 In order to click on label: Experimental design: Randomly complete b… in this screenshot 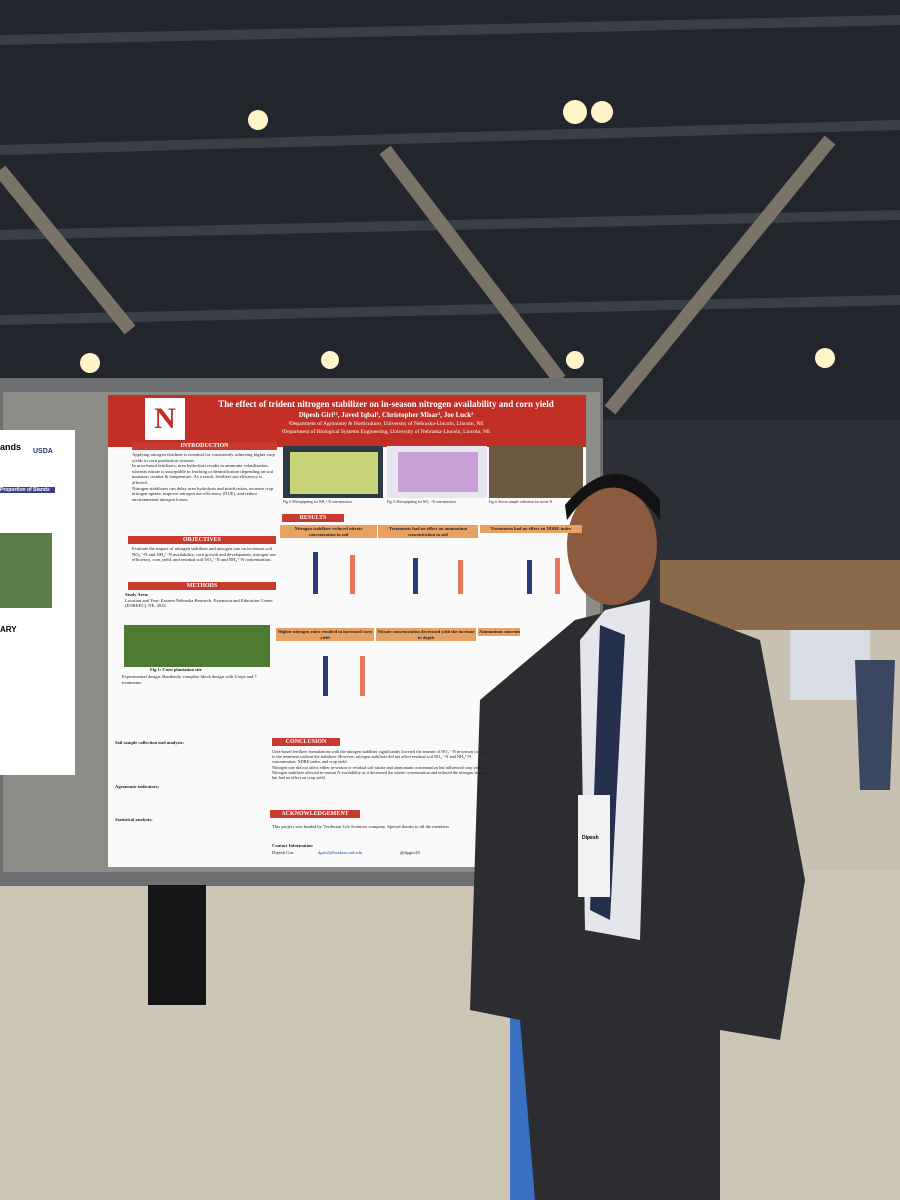, I will do `click(189, 679)`.